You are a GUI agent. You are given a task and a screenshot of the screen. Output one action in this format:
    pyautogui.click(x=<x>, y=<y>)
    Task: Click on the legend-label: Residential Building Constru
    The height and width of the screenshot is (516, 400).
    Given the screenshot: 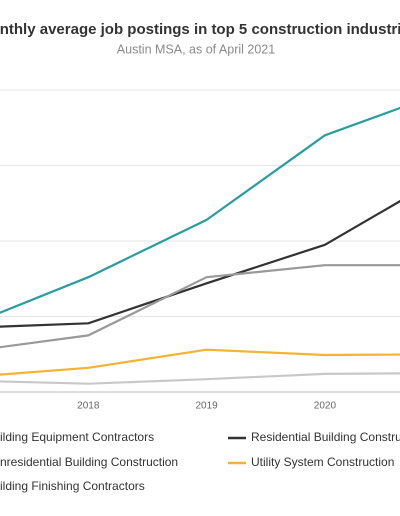 What is the action you would take?
    pyautogui.click(x=325, y=437)
    